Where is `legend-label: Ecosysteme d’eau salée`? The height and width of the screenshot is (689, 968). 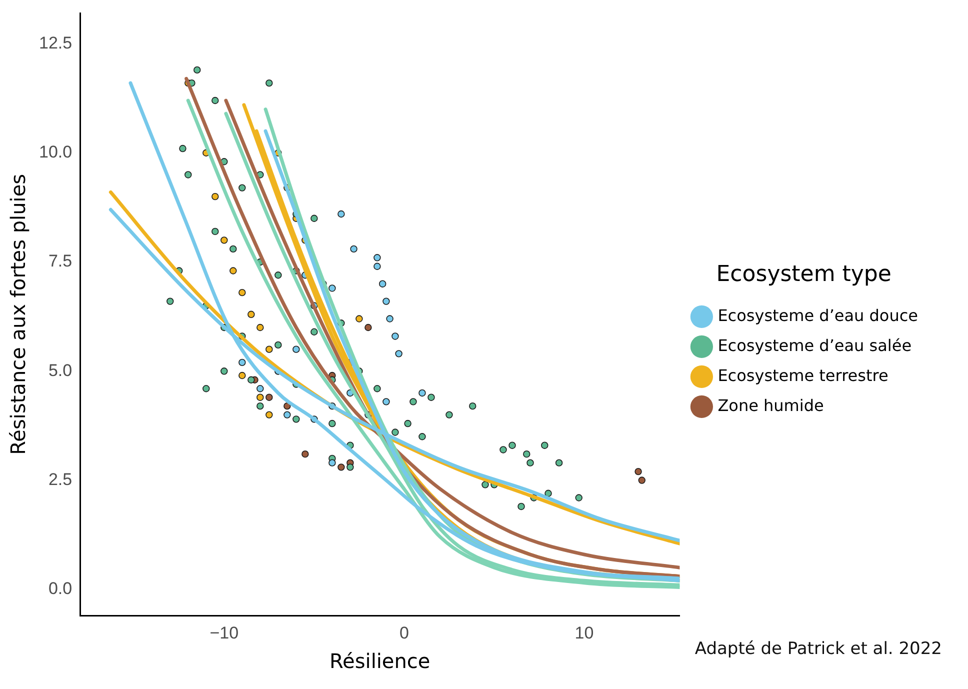
legend-label: Ecosysteme d’eau salée is located at coordinates (815, 345).